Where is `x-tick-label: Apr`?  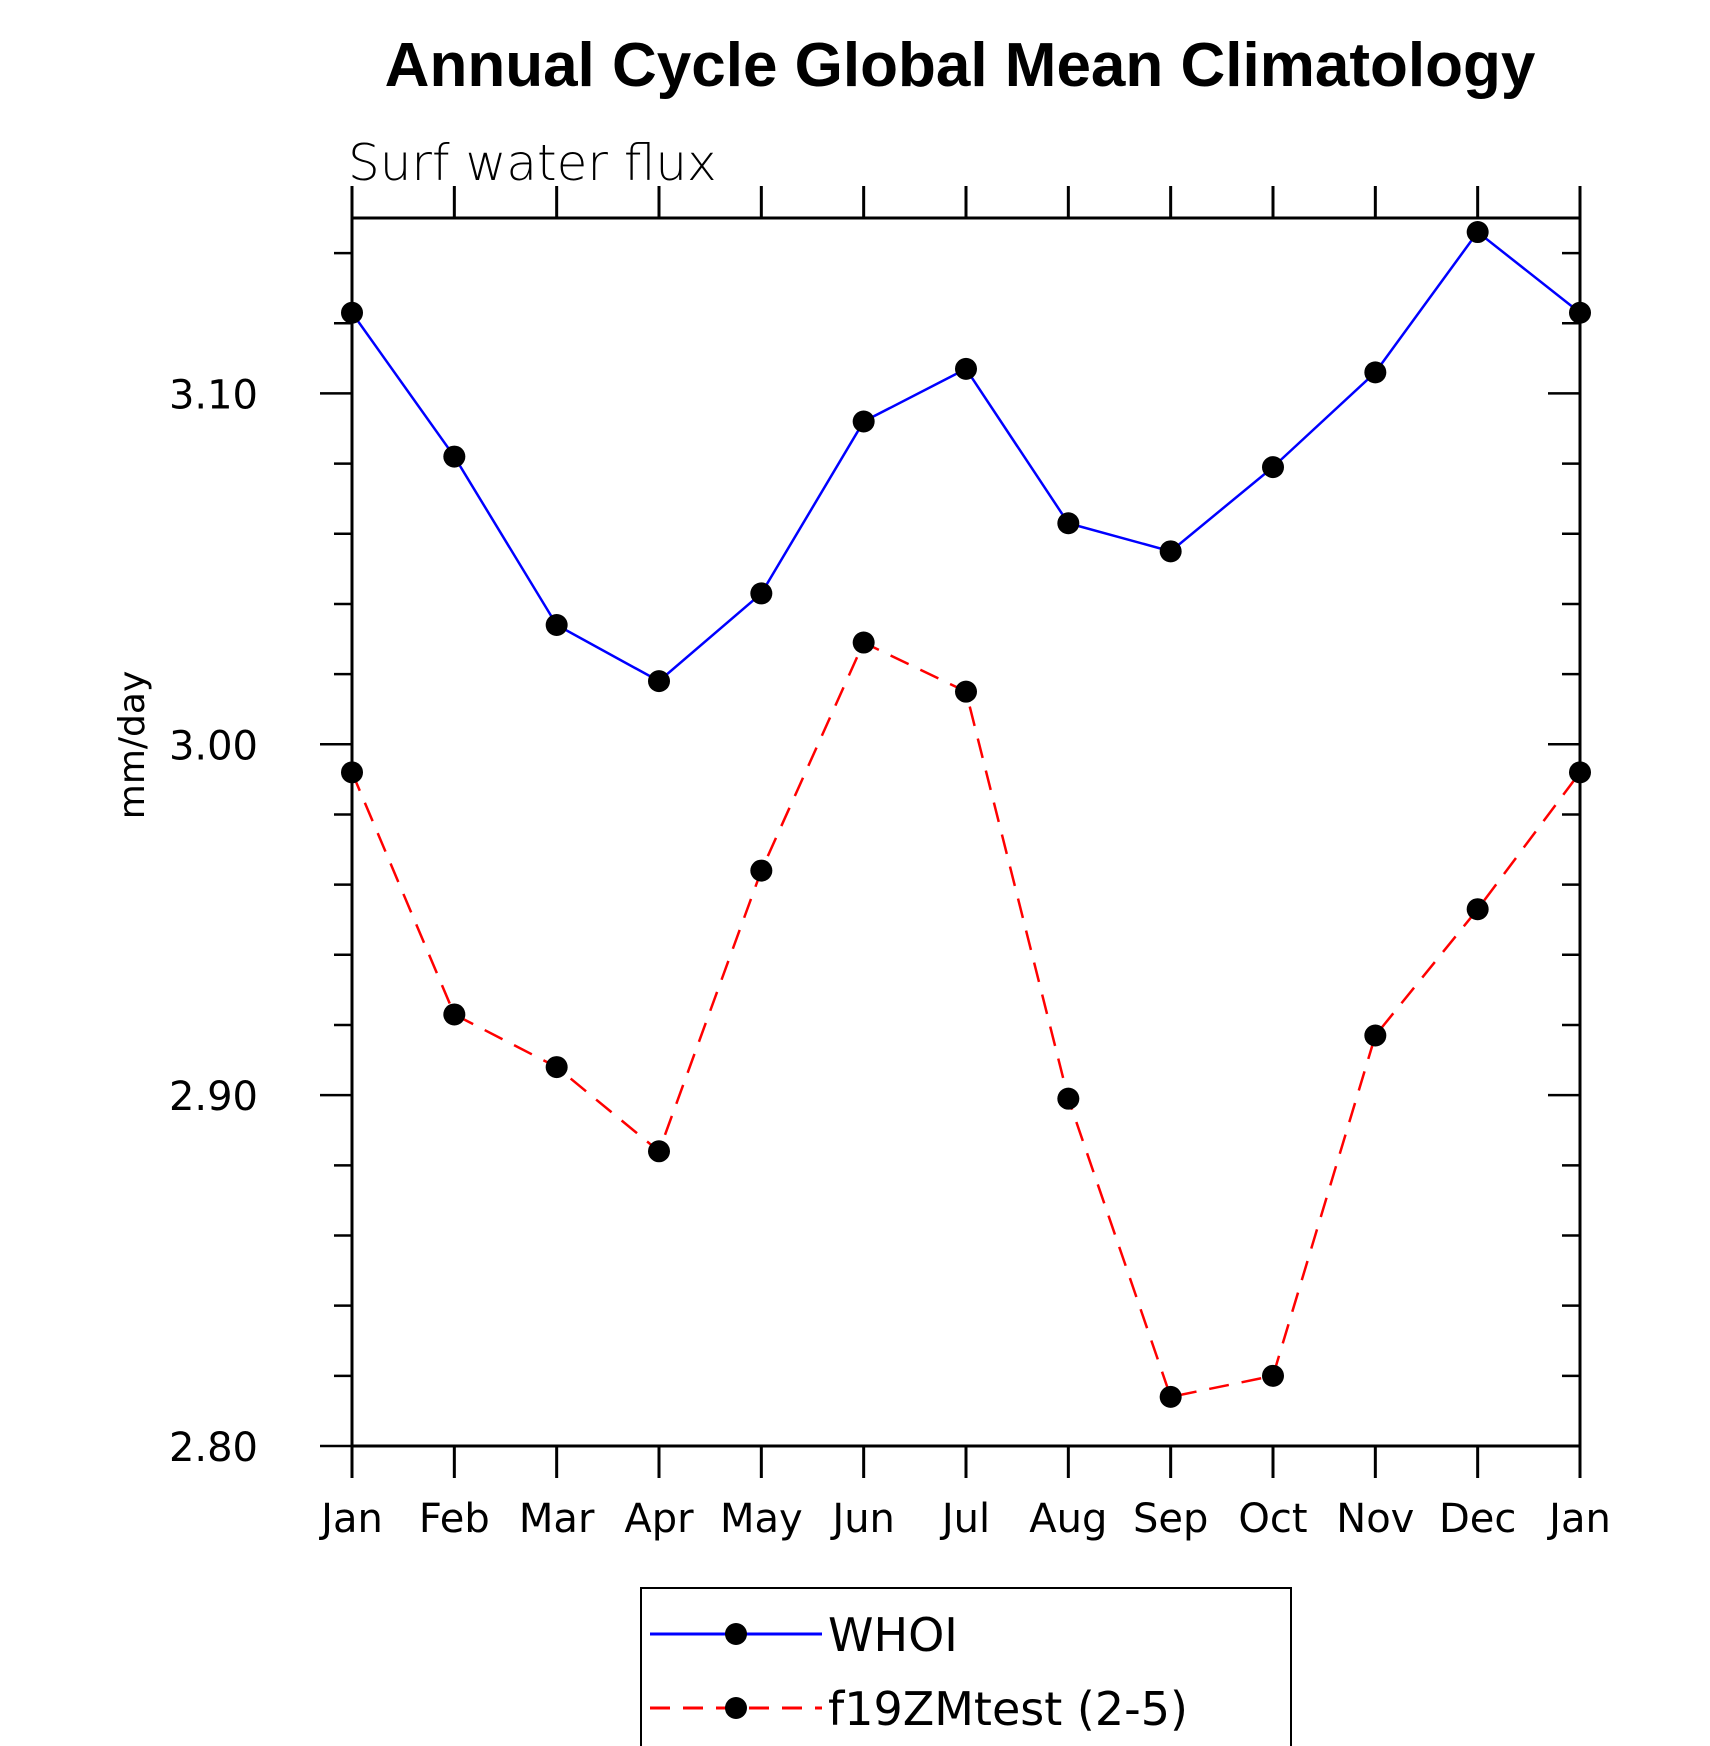
x-tick-label: Apr is located at coordinates (659, 1519).